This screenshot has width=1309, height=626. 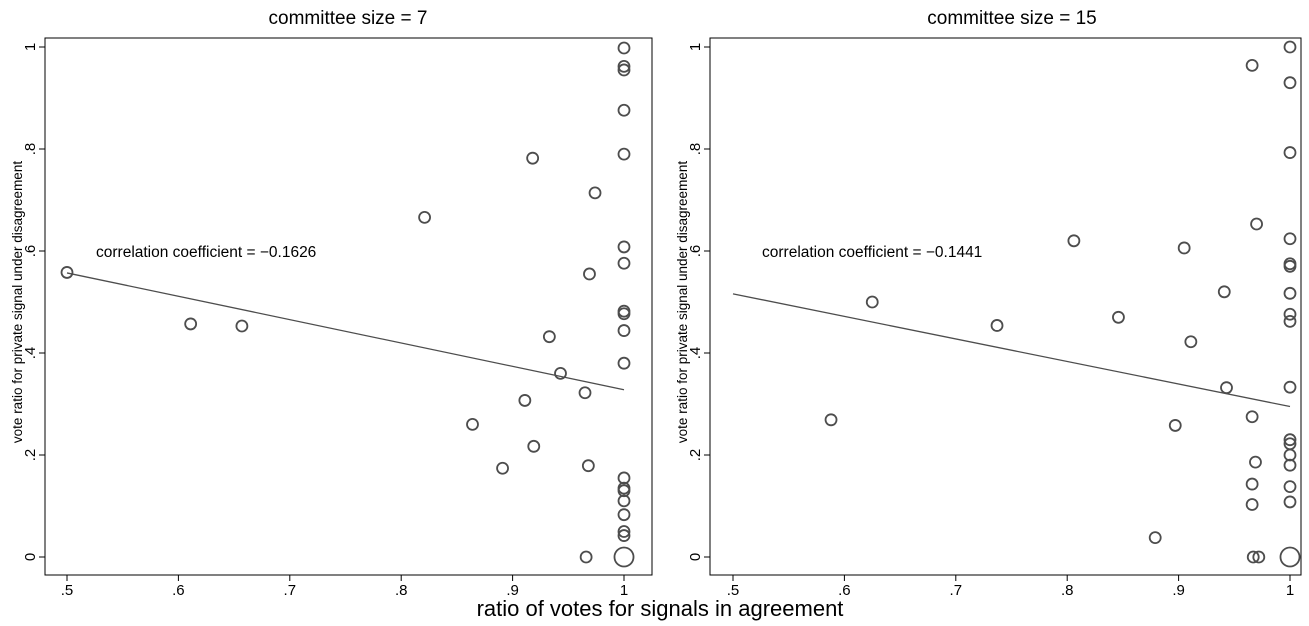 I want to click on panel-title: committee size = 7, so click(x=348, y=18).